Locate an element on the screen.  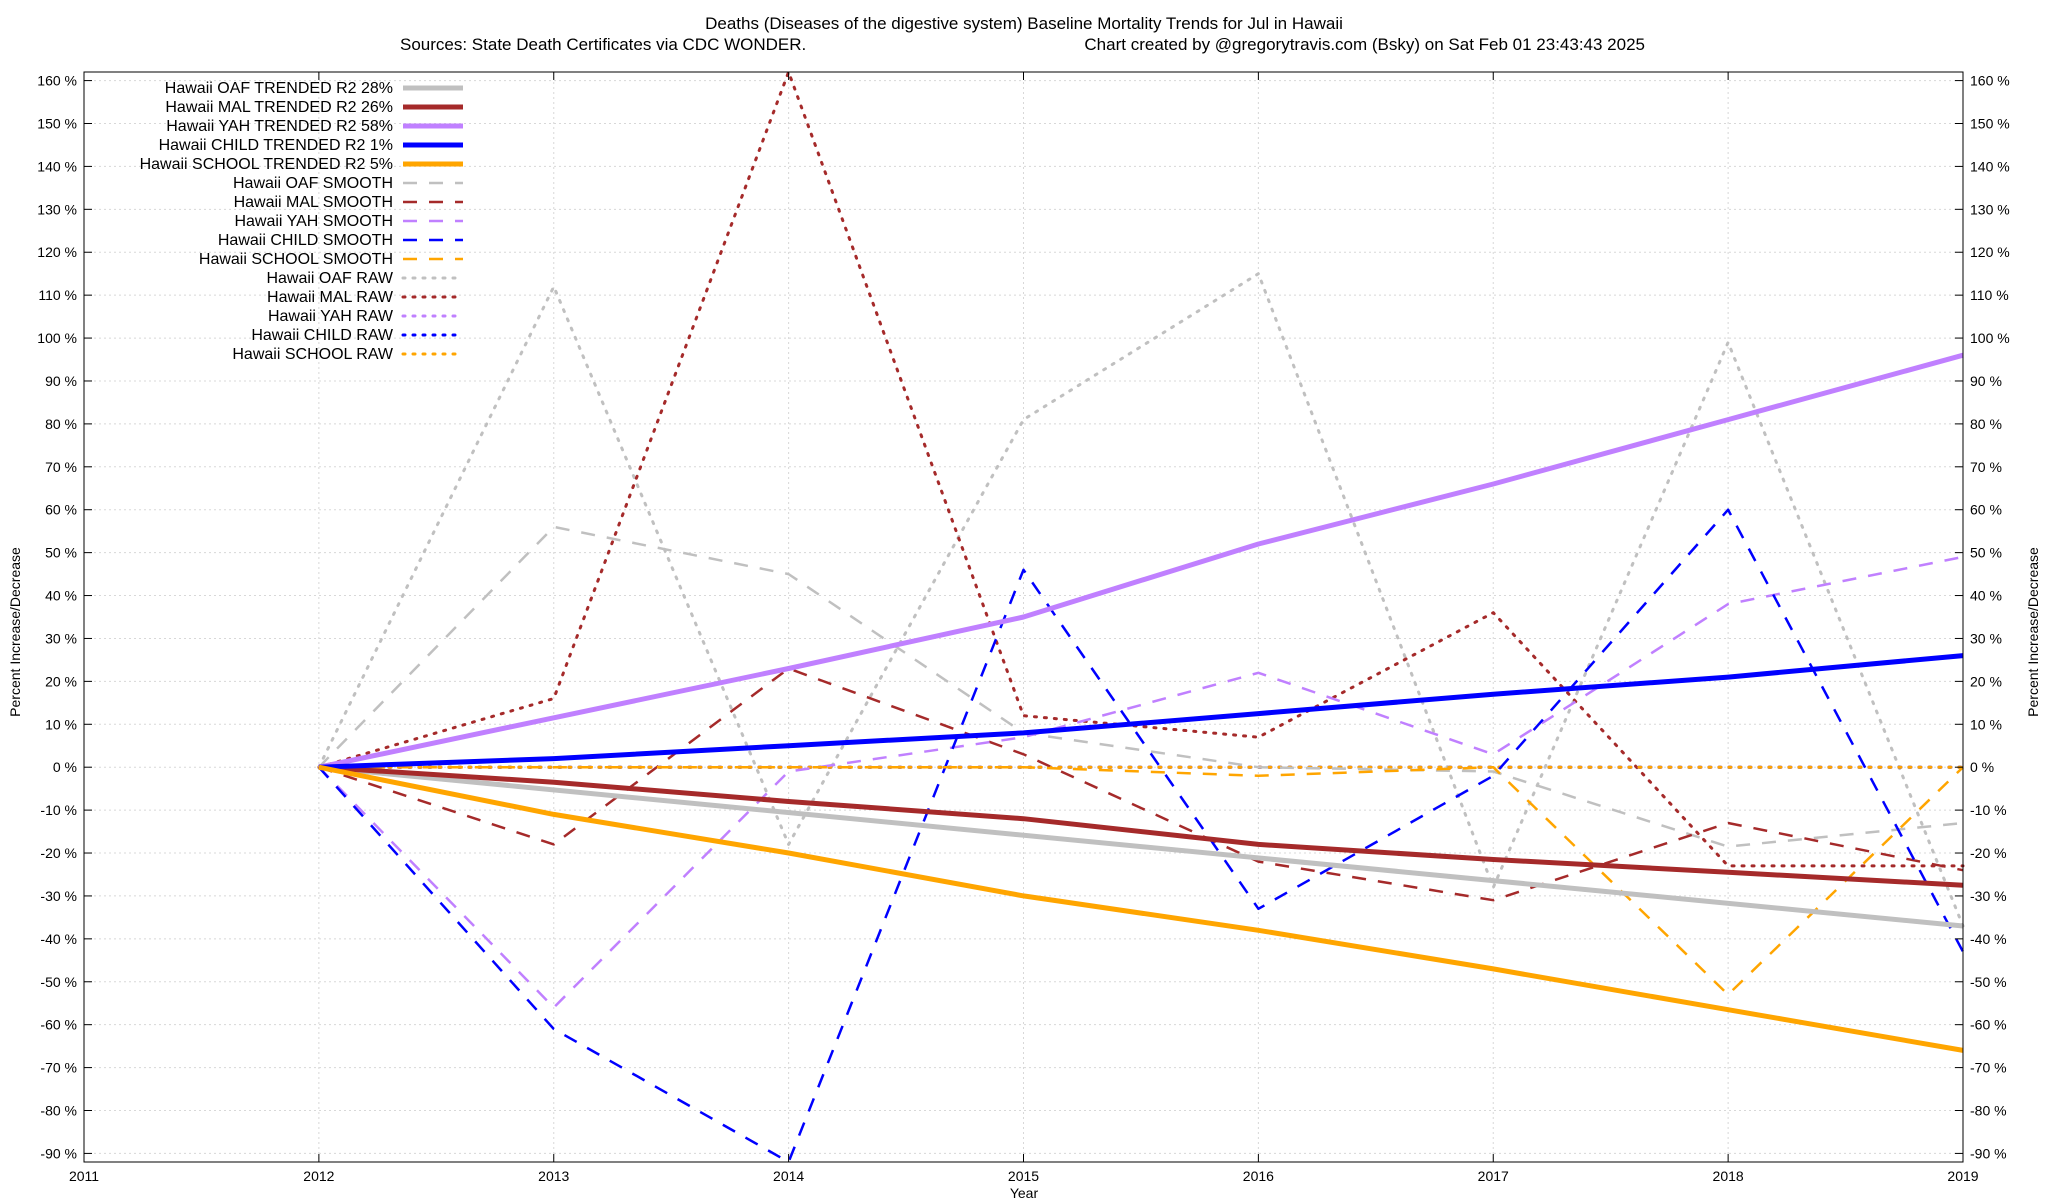
y-tick-label-right: 70 % is located at coordinates (1986, 467).